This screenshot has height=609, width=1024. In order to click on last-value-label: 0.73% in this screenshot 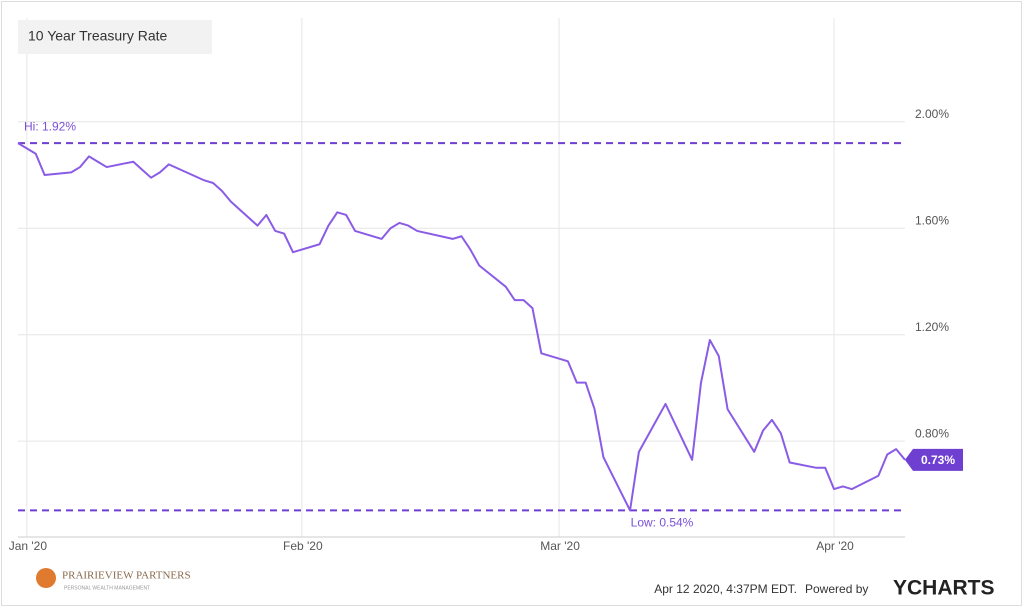, I will do `click(938, 460)`.